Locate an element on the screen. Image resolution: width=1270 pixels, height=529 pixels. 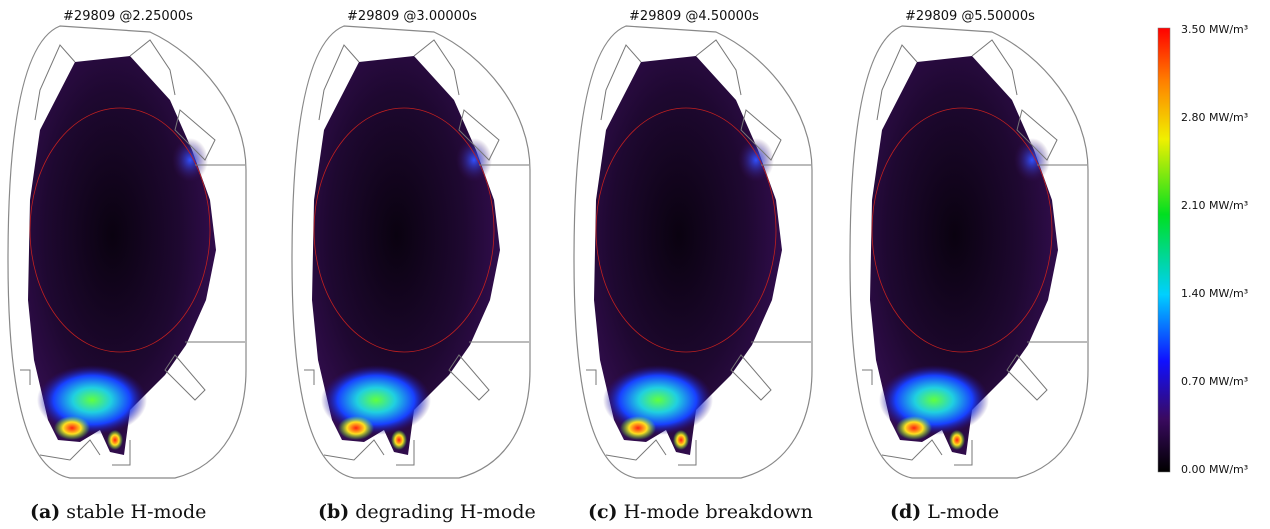
caption-text: stable H-mode is located at coordinates (136, 512).